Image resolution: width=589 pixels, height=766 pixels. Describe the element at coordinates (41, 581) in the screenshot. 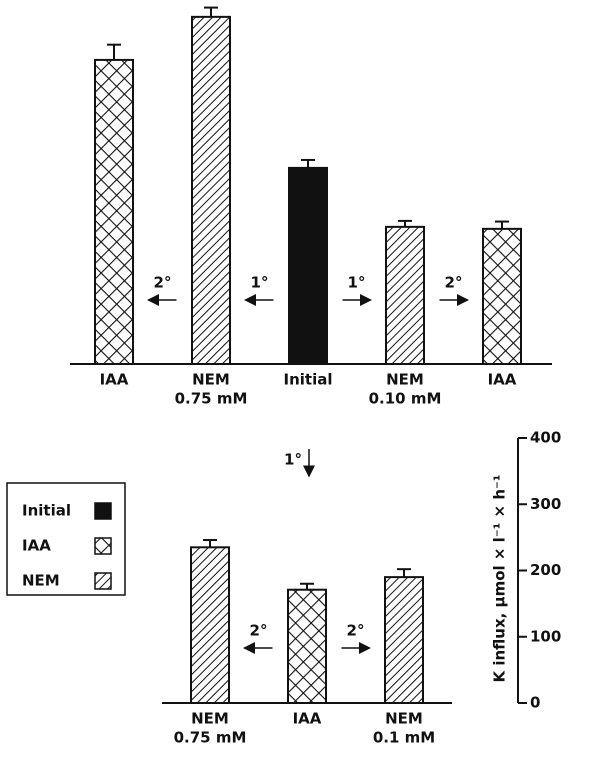

I see `legend-label: NEM` at that location.